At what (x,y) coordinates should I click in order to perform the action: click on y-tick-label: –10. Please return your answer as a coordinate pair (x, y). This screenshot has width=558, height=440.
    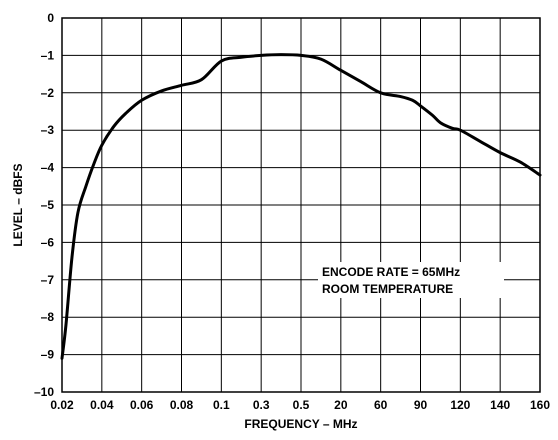
    Looking at the image, I should click on (44, 392).